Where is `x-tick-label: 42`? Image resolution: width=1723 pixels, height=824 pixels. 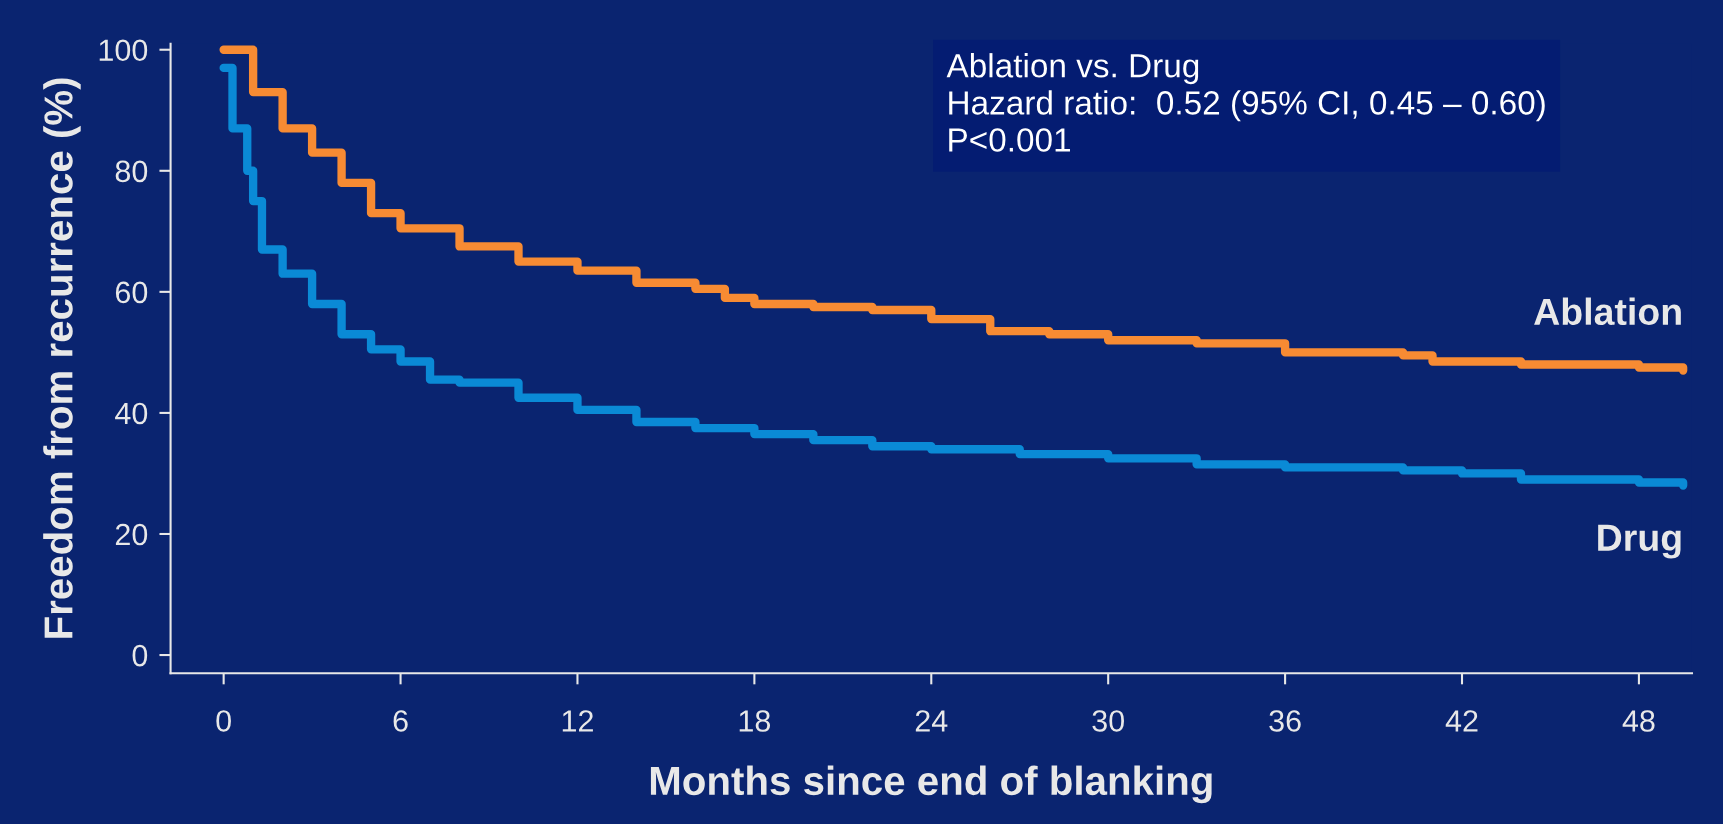
x-tick-label: 42 is located at coordinates (1461, 721).